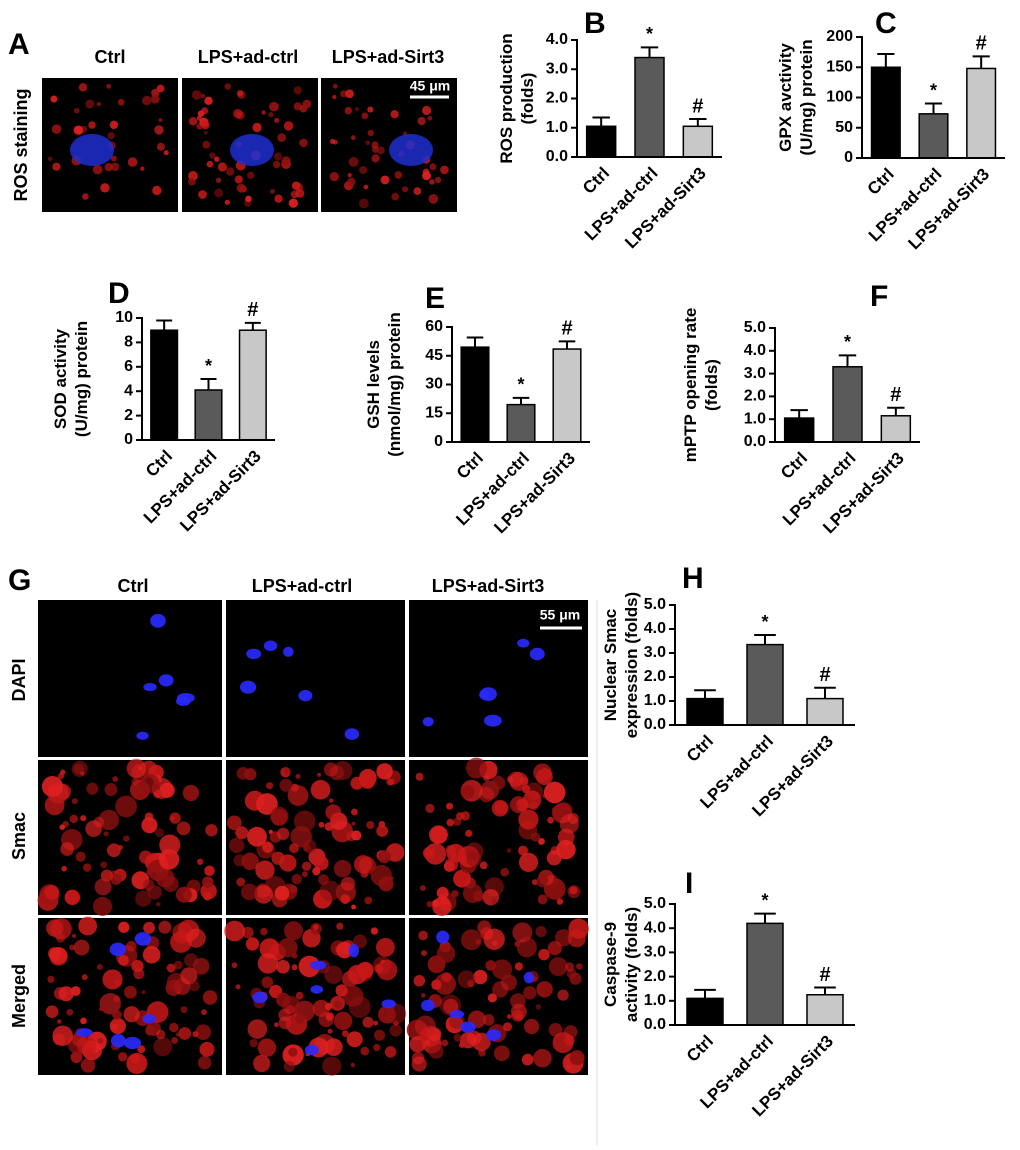  I want to click on y-tick-label: 150, so click(839, 66).